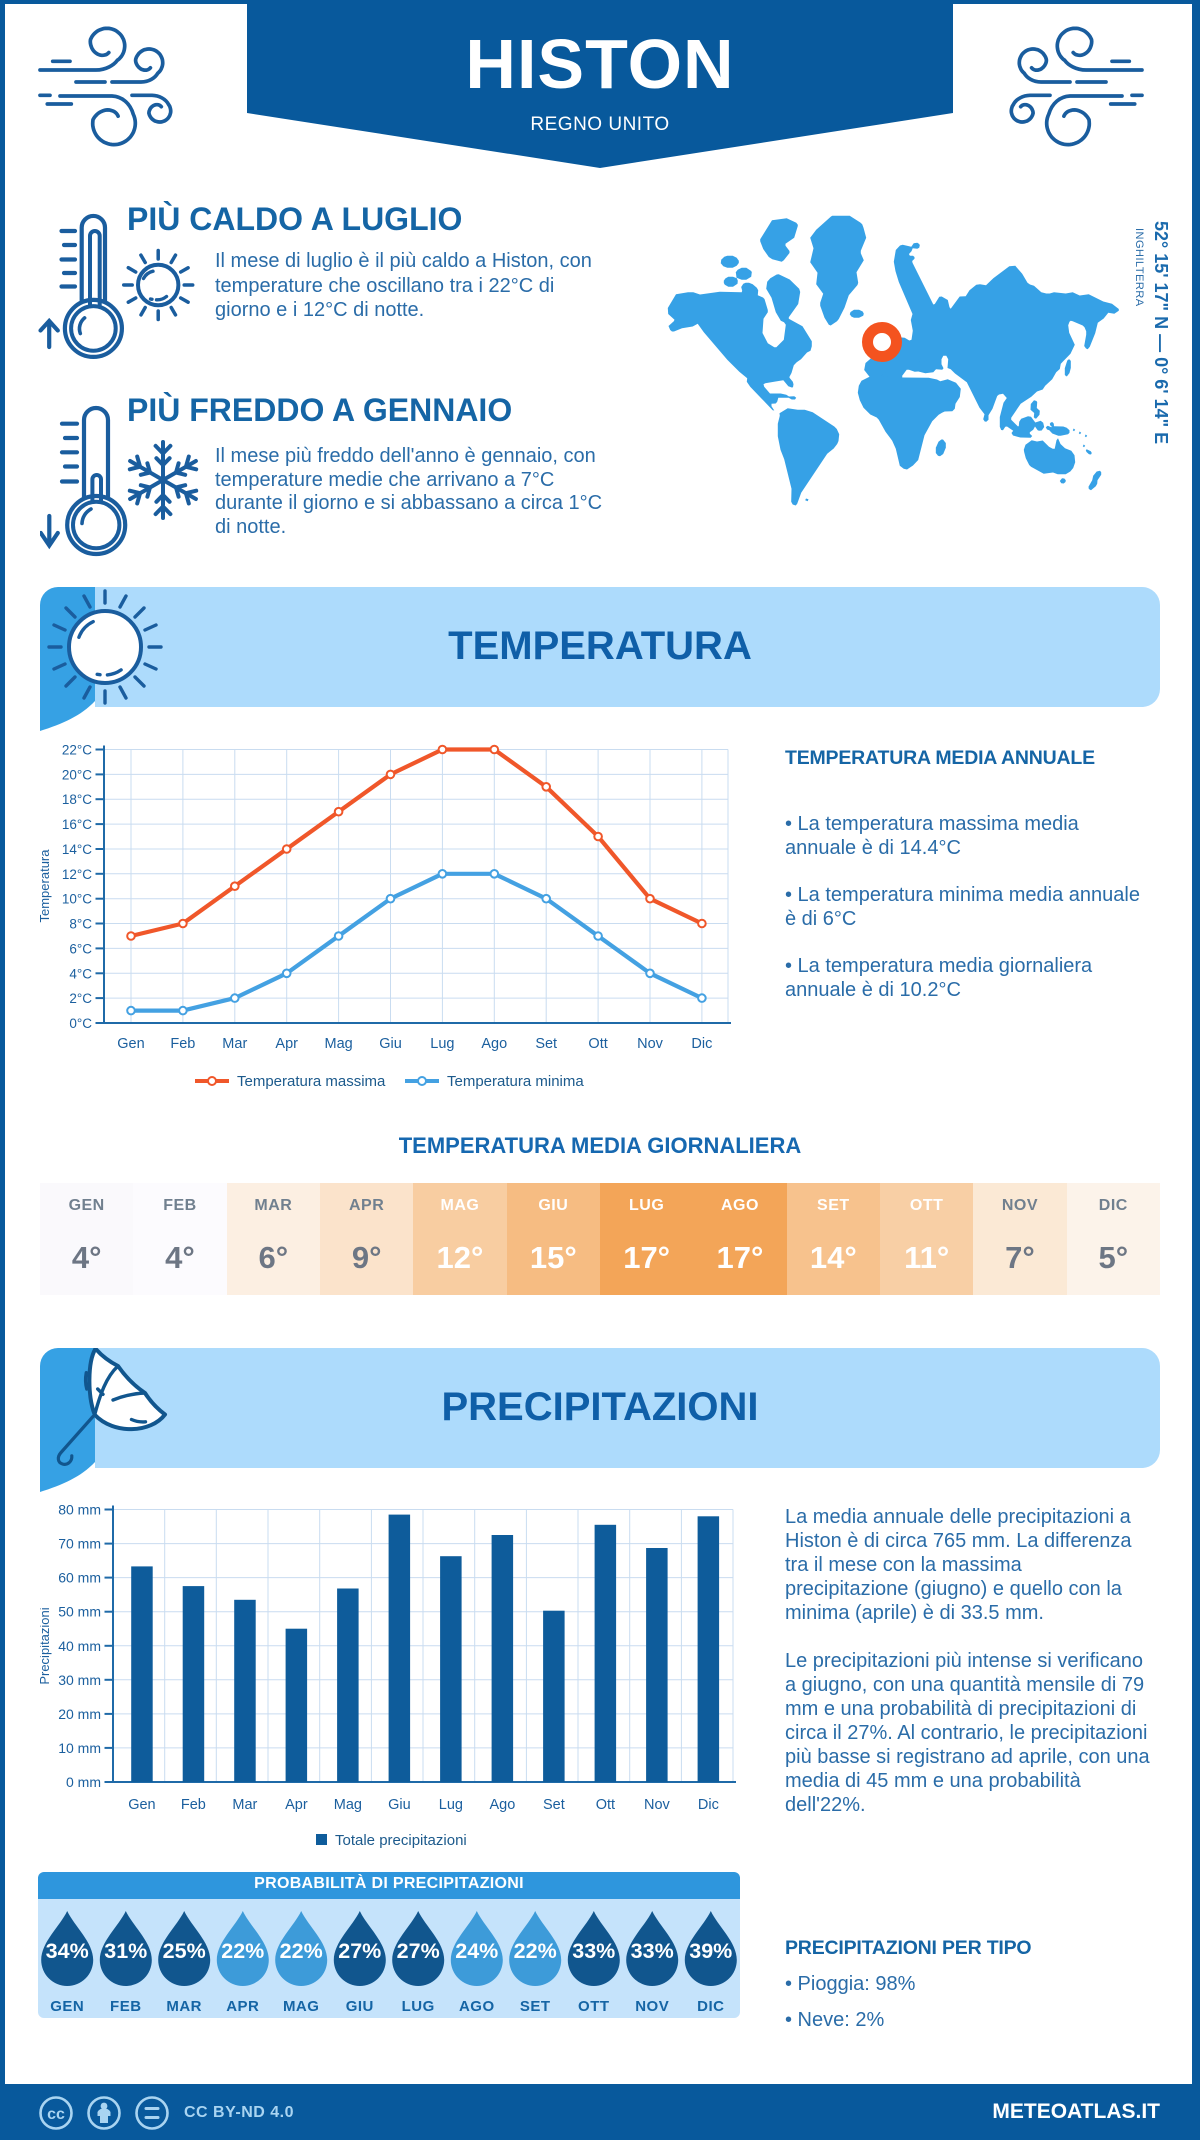  I want to click on svg-text: SET, so click(535, 2006).